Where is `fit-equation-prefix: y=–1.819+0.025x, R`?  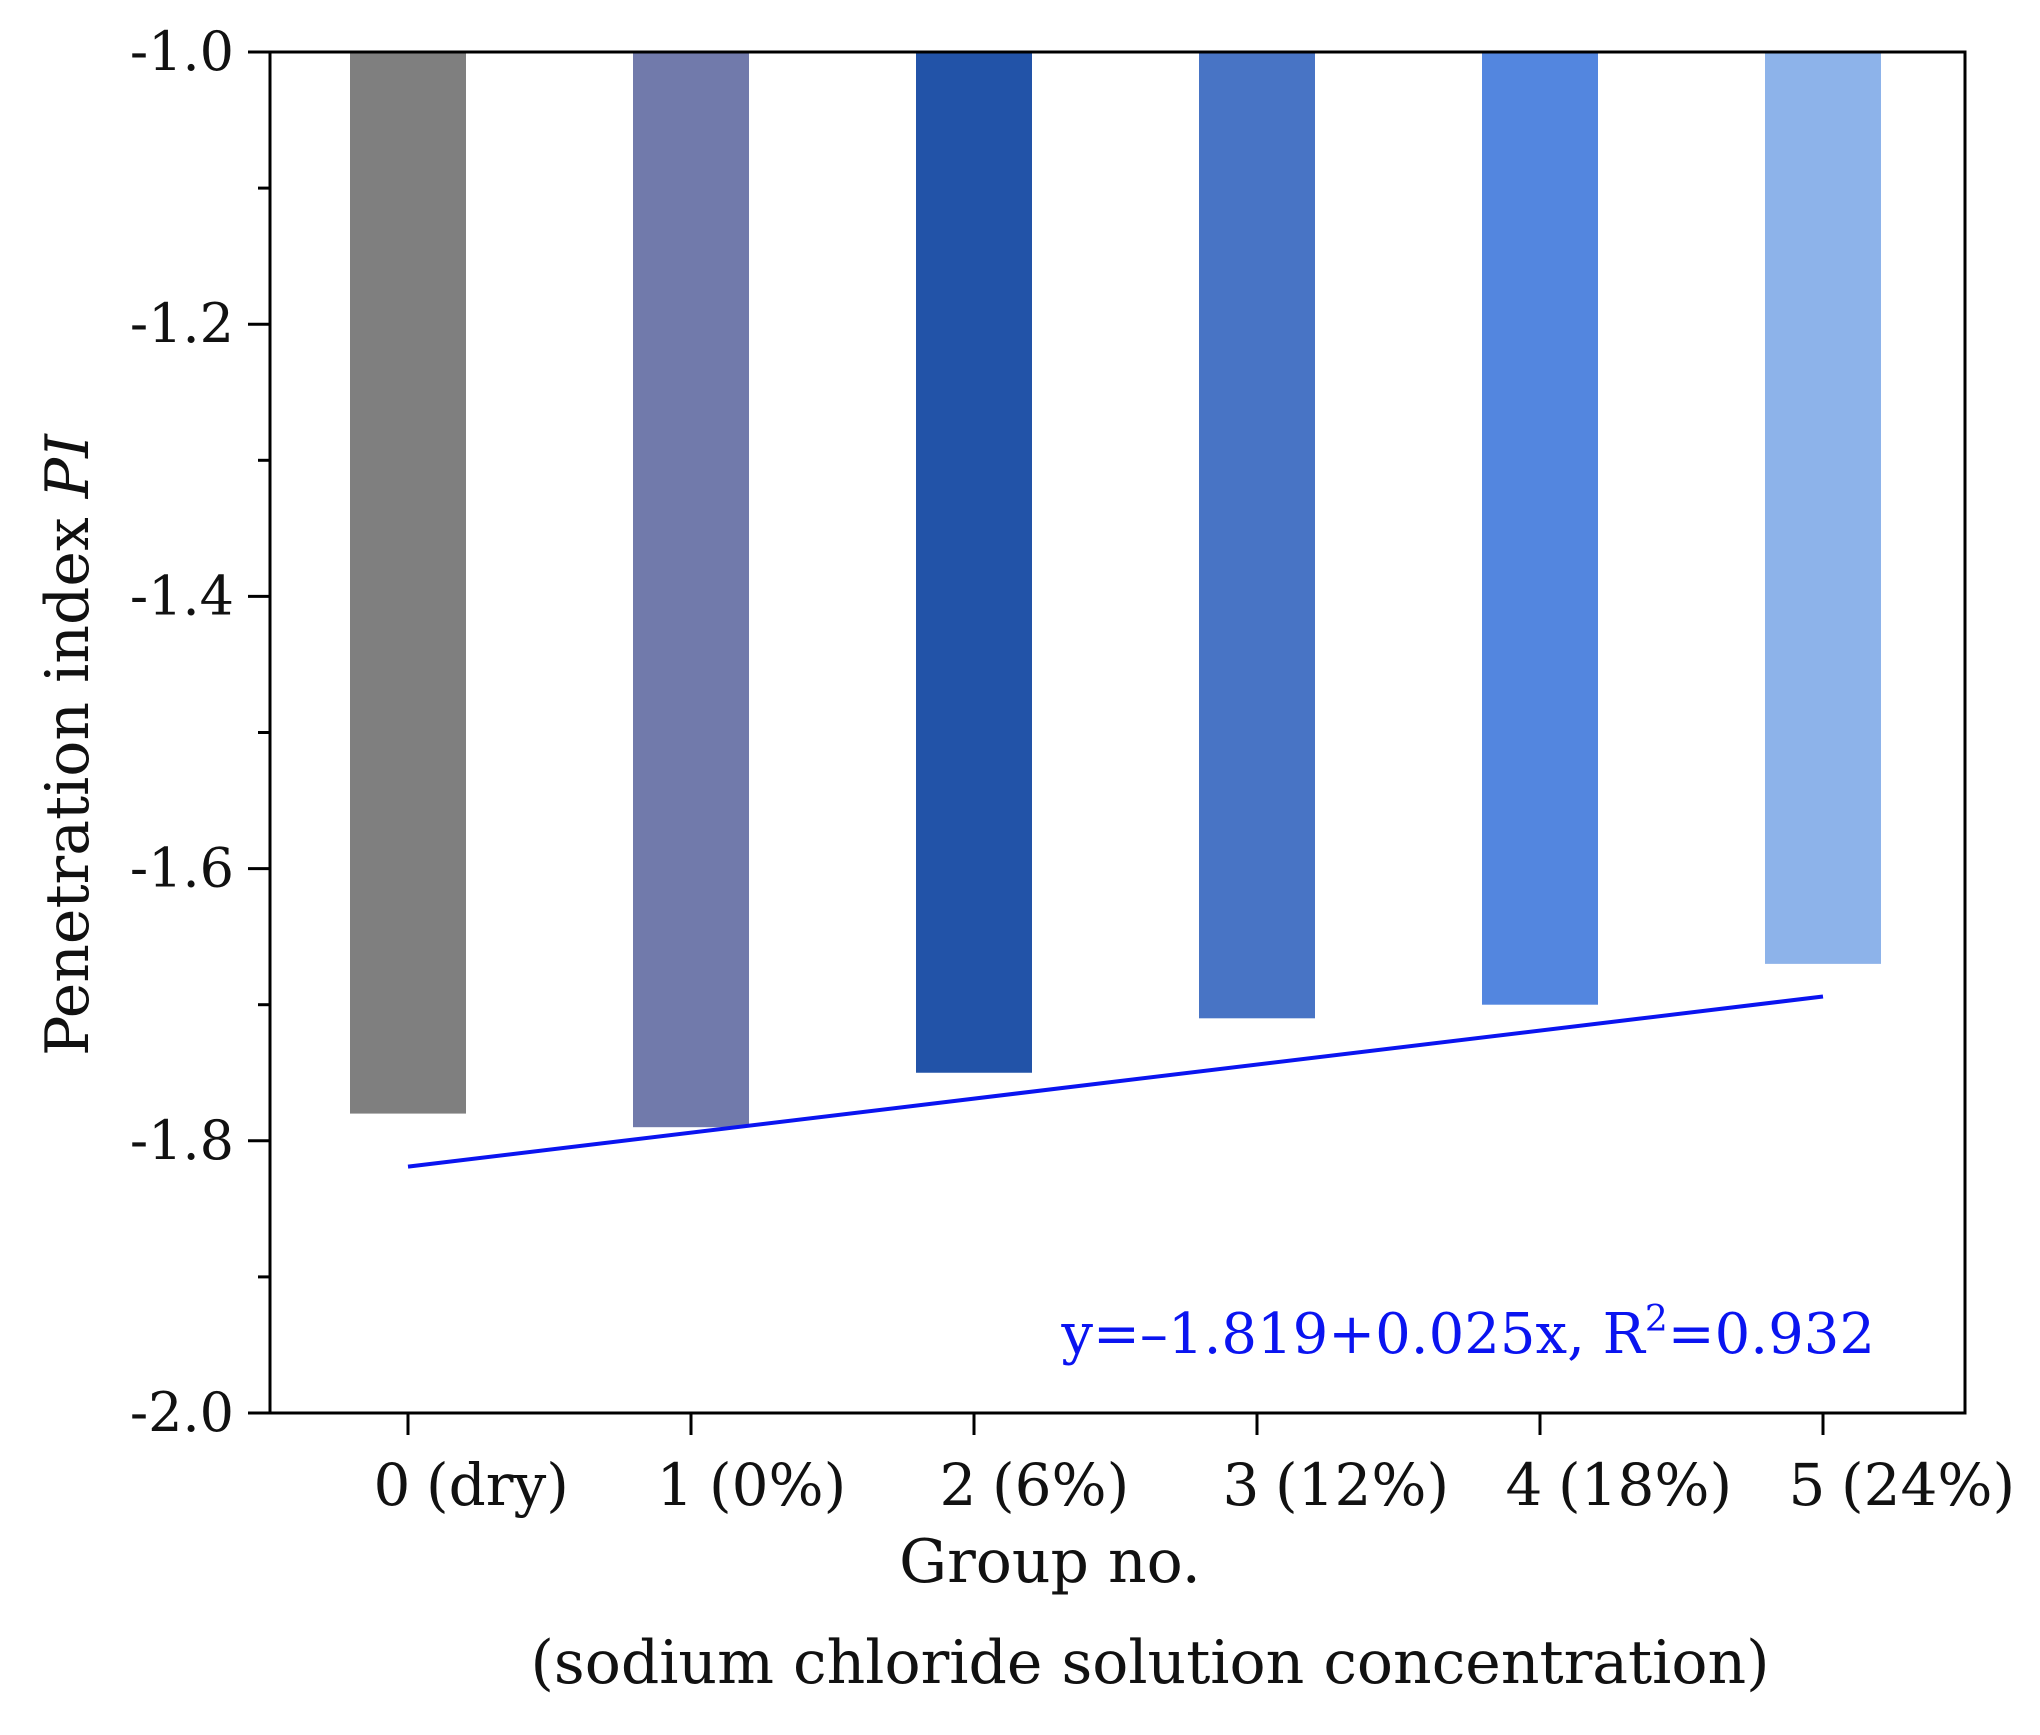 fit-equation-prefix: y=–1.819+0.025x, R is located at coordinates (1353, 1334).